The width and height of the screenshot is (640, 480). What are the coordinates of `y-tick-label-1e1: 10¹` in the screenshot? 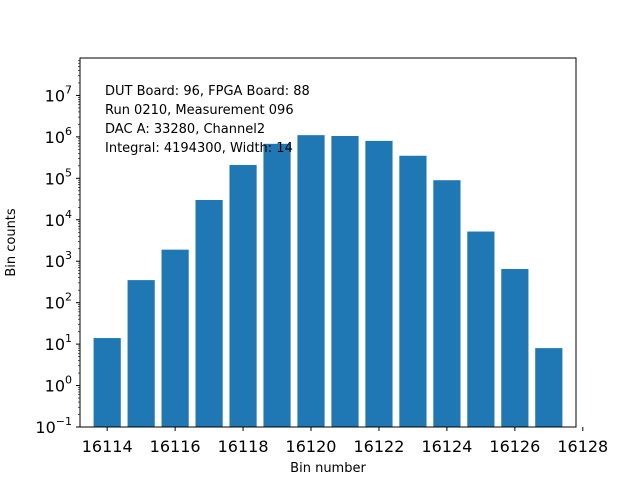 It's located at (58, 343).